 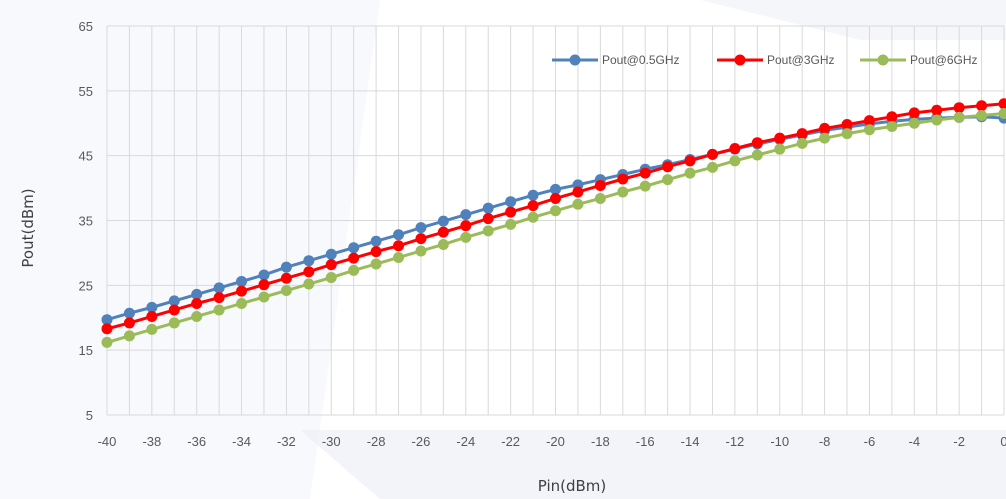 What do you see at coordinates (86, 285) in the screenshot?
I see `y-tick-label: 25` at bounding box center [86, 285].